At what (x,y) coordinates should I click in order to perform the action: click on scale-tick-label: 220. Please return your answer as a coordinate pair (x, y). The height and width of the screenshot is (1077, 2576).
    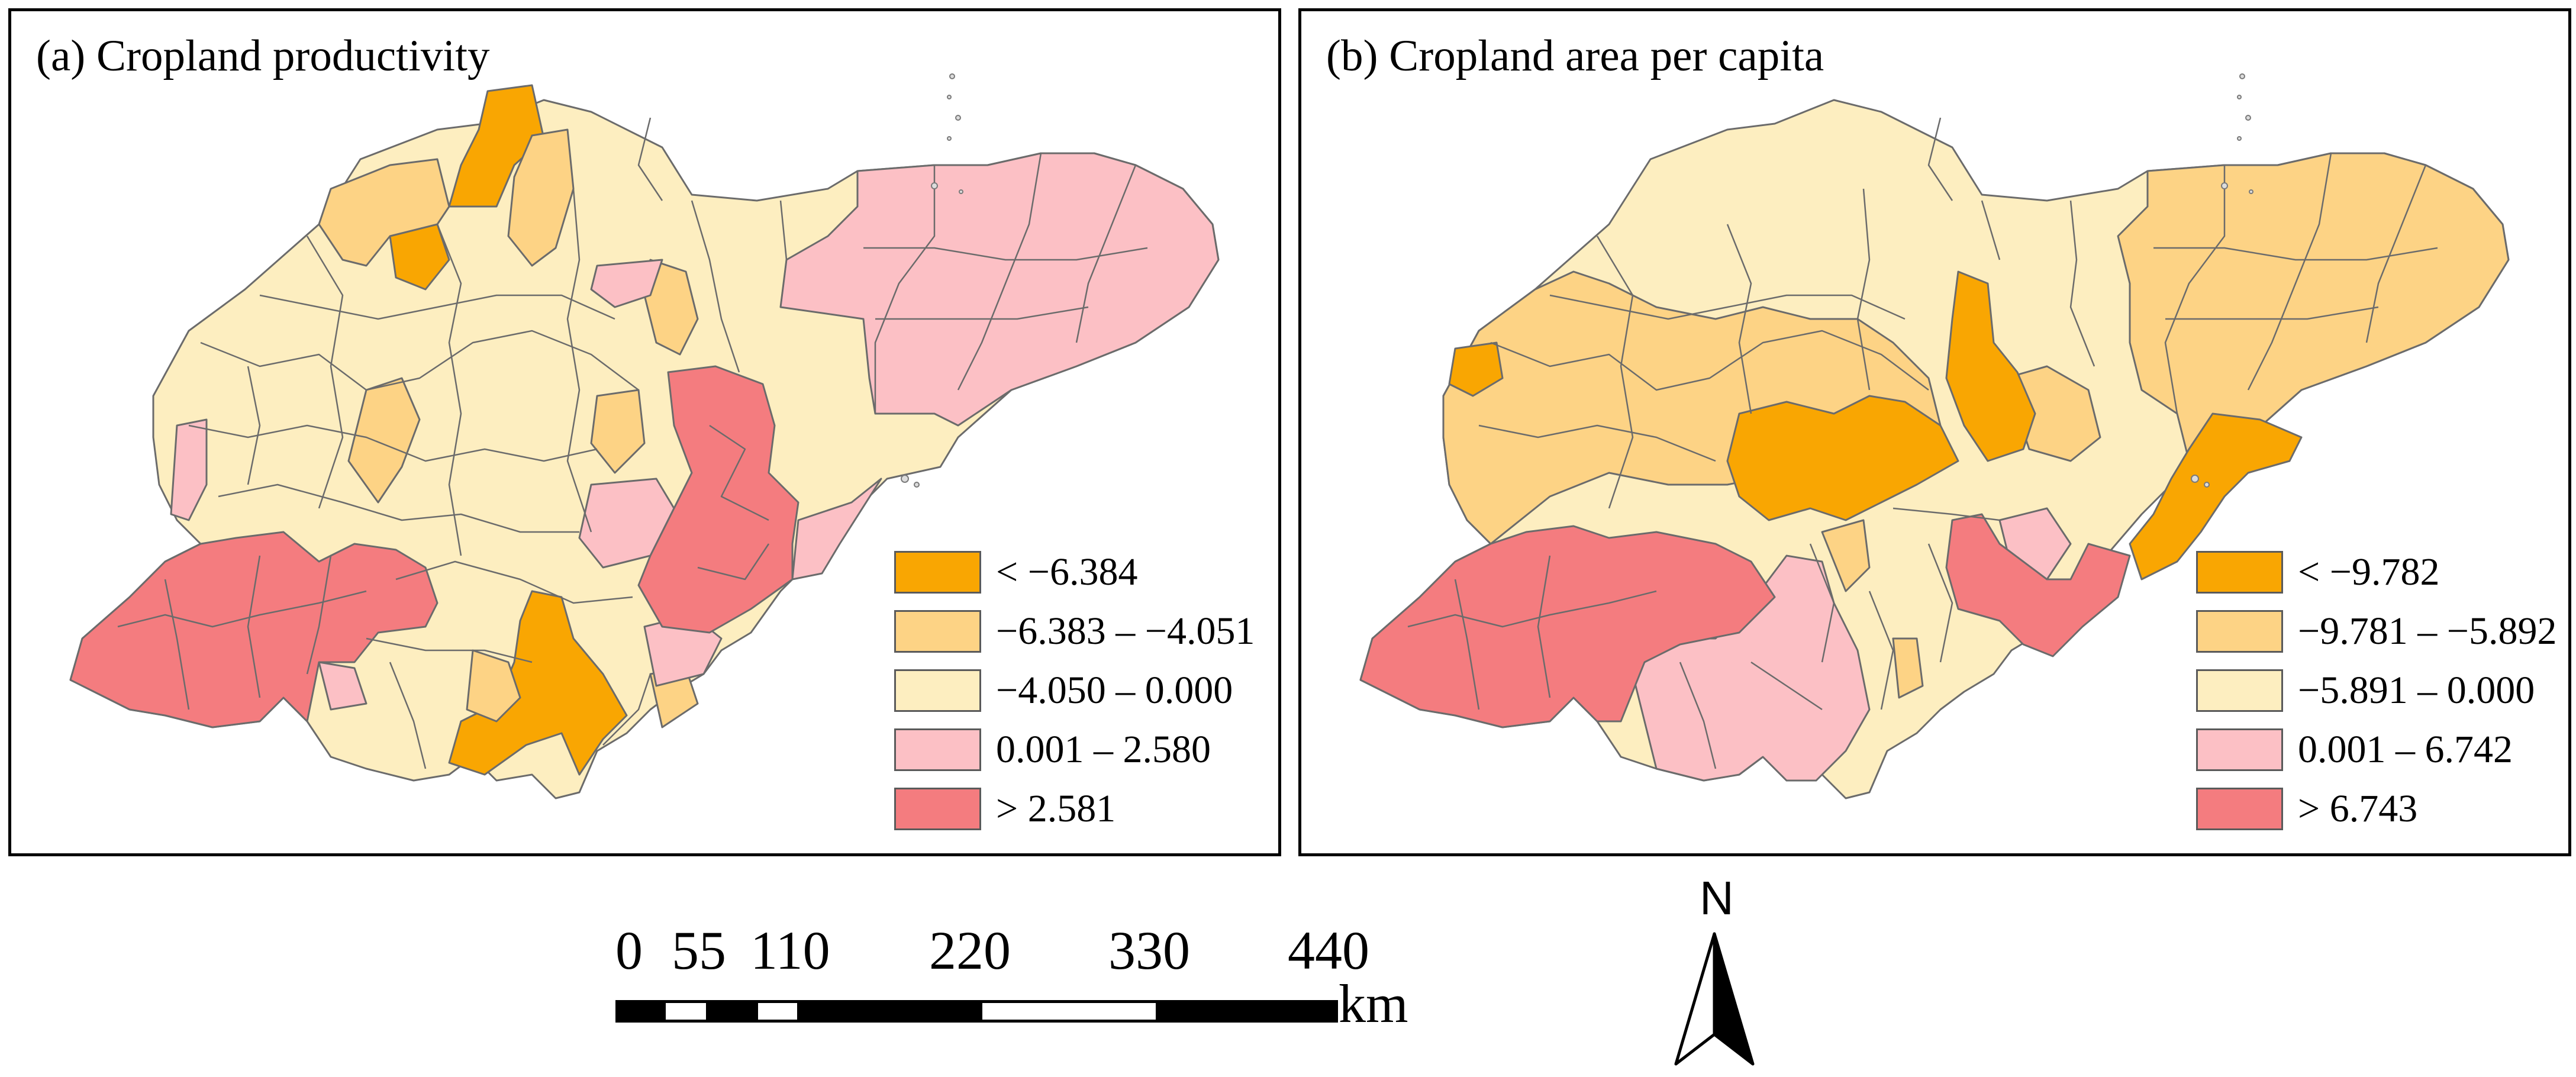
    Looking at the image, I should click on (970, 950).